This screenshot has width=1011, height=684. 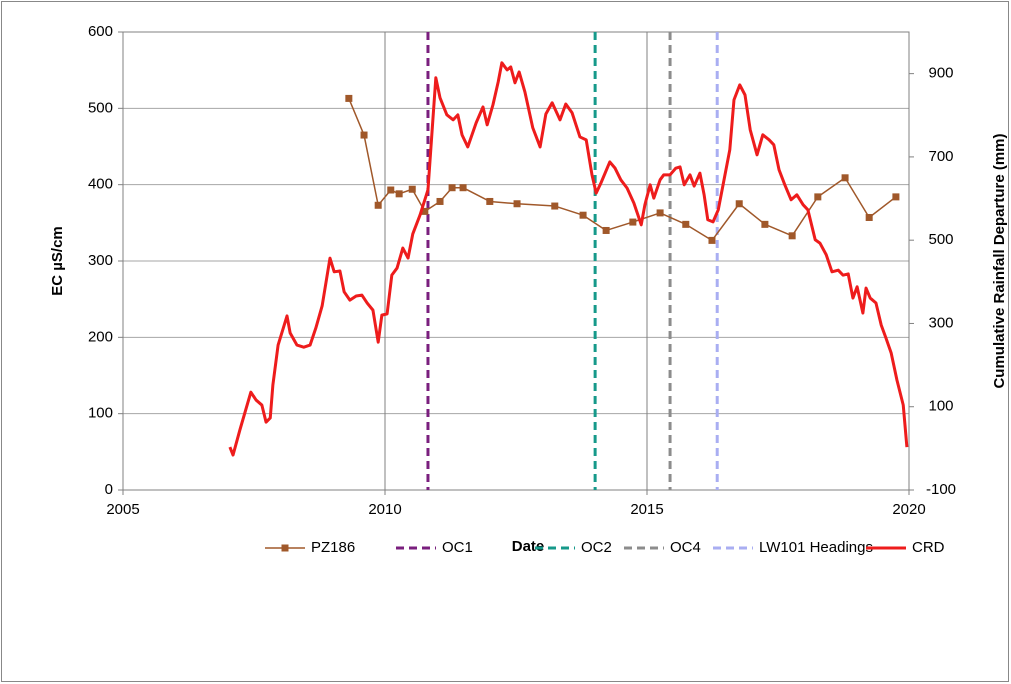 I want to click on legend-label: OC1, so click(x=457, y=547).